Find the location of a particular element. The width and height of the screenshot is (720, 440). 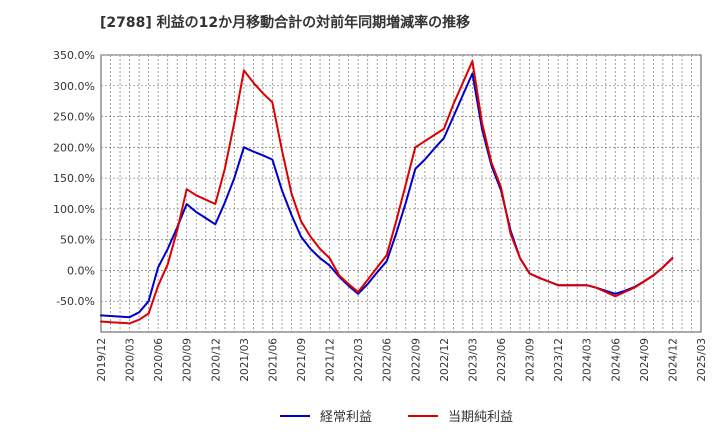

y-tick-label: -50.0% is located at coordinates (75, 301).